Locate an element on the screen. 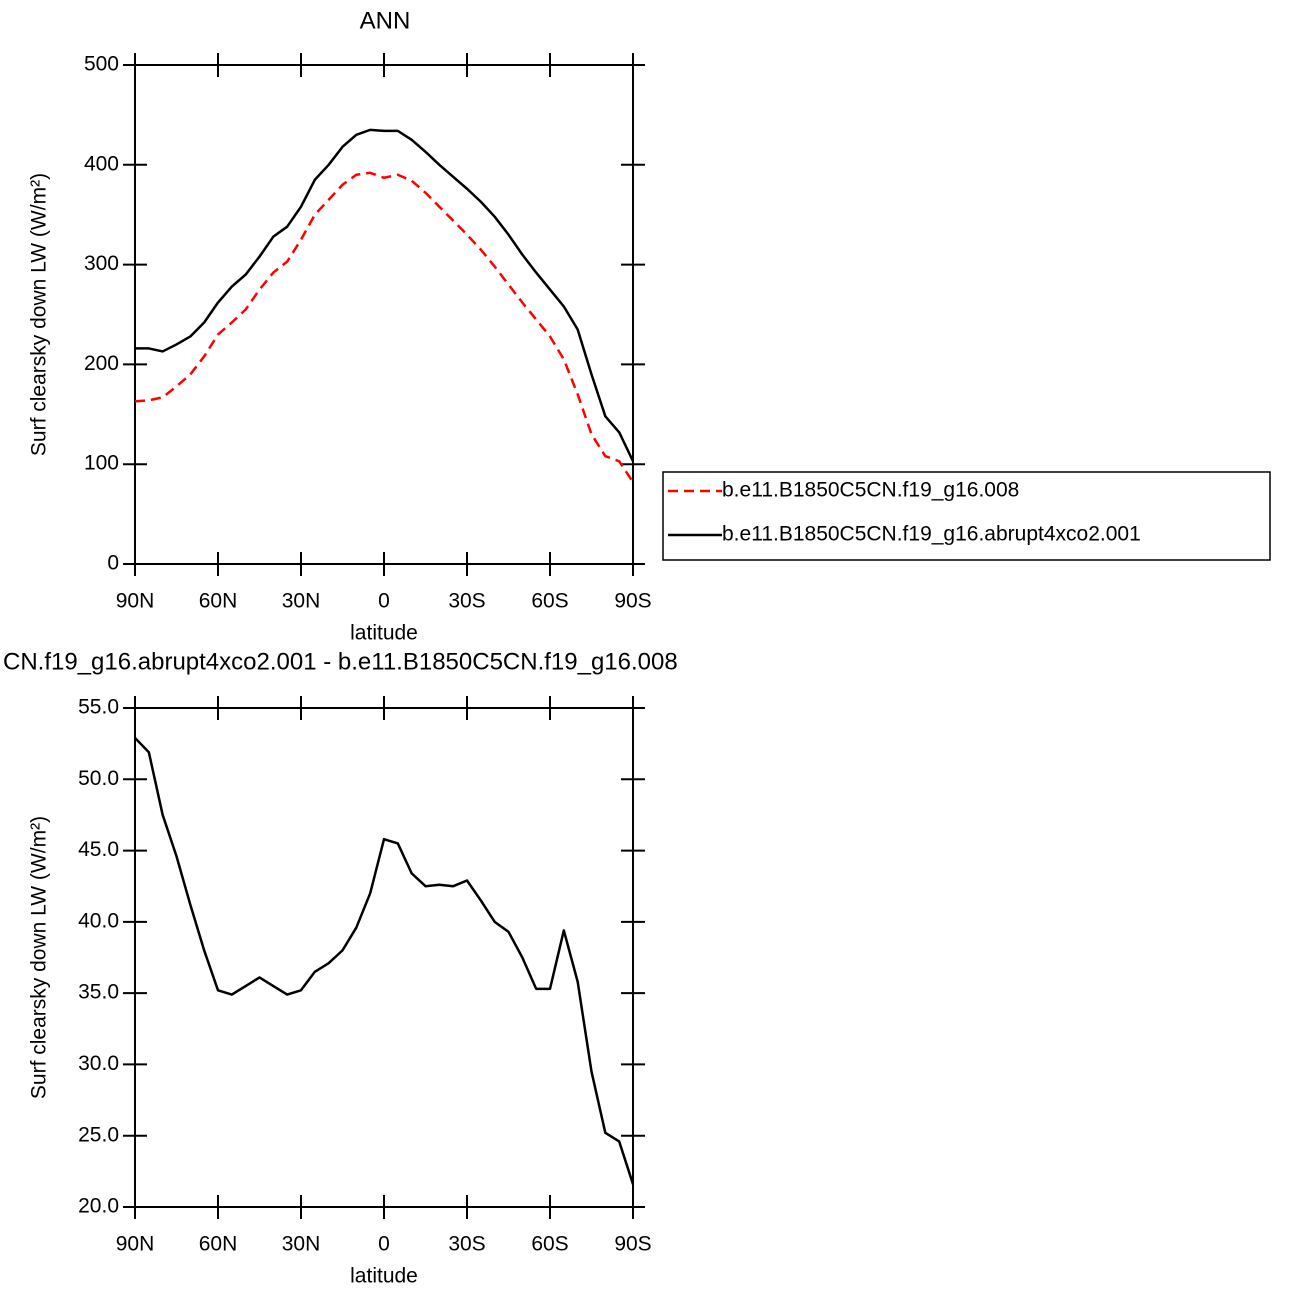 This screenshot has width=1297, height=1297. y-tick-label: 55.0 is located at coordinates (98, 707).